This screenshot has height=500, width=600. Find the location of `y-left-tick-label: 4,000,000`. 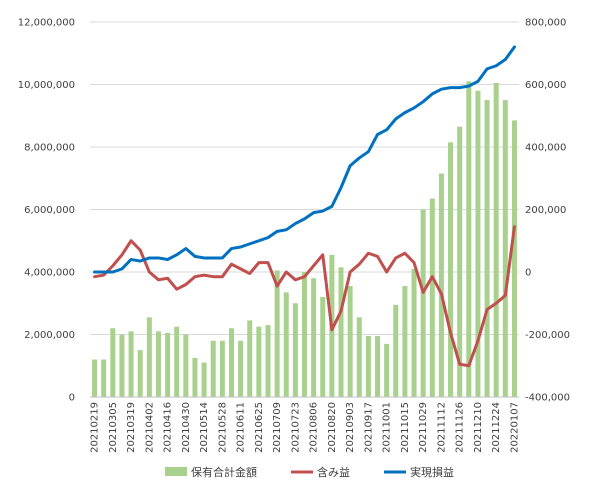

y-left-tick-label: 4,000,000 is located at coordinates (49, 273).